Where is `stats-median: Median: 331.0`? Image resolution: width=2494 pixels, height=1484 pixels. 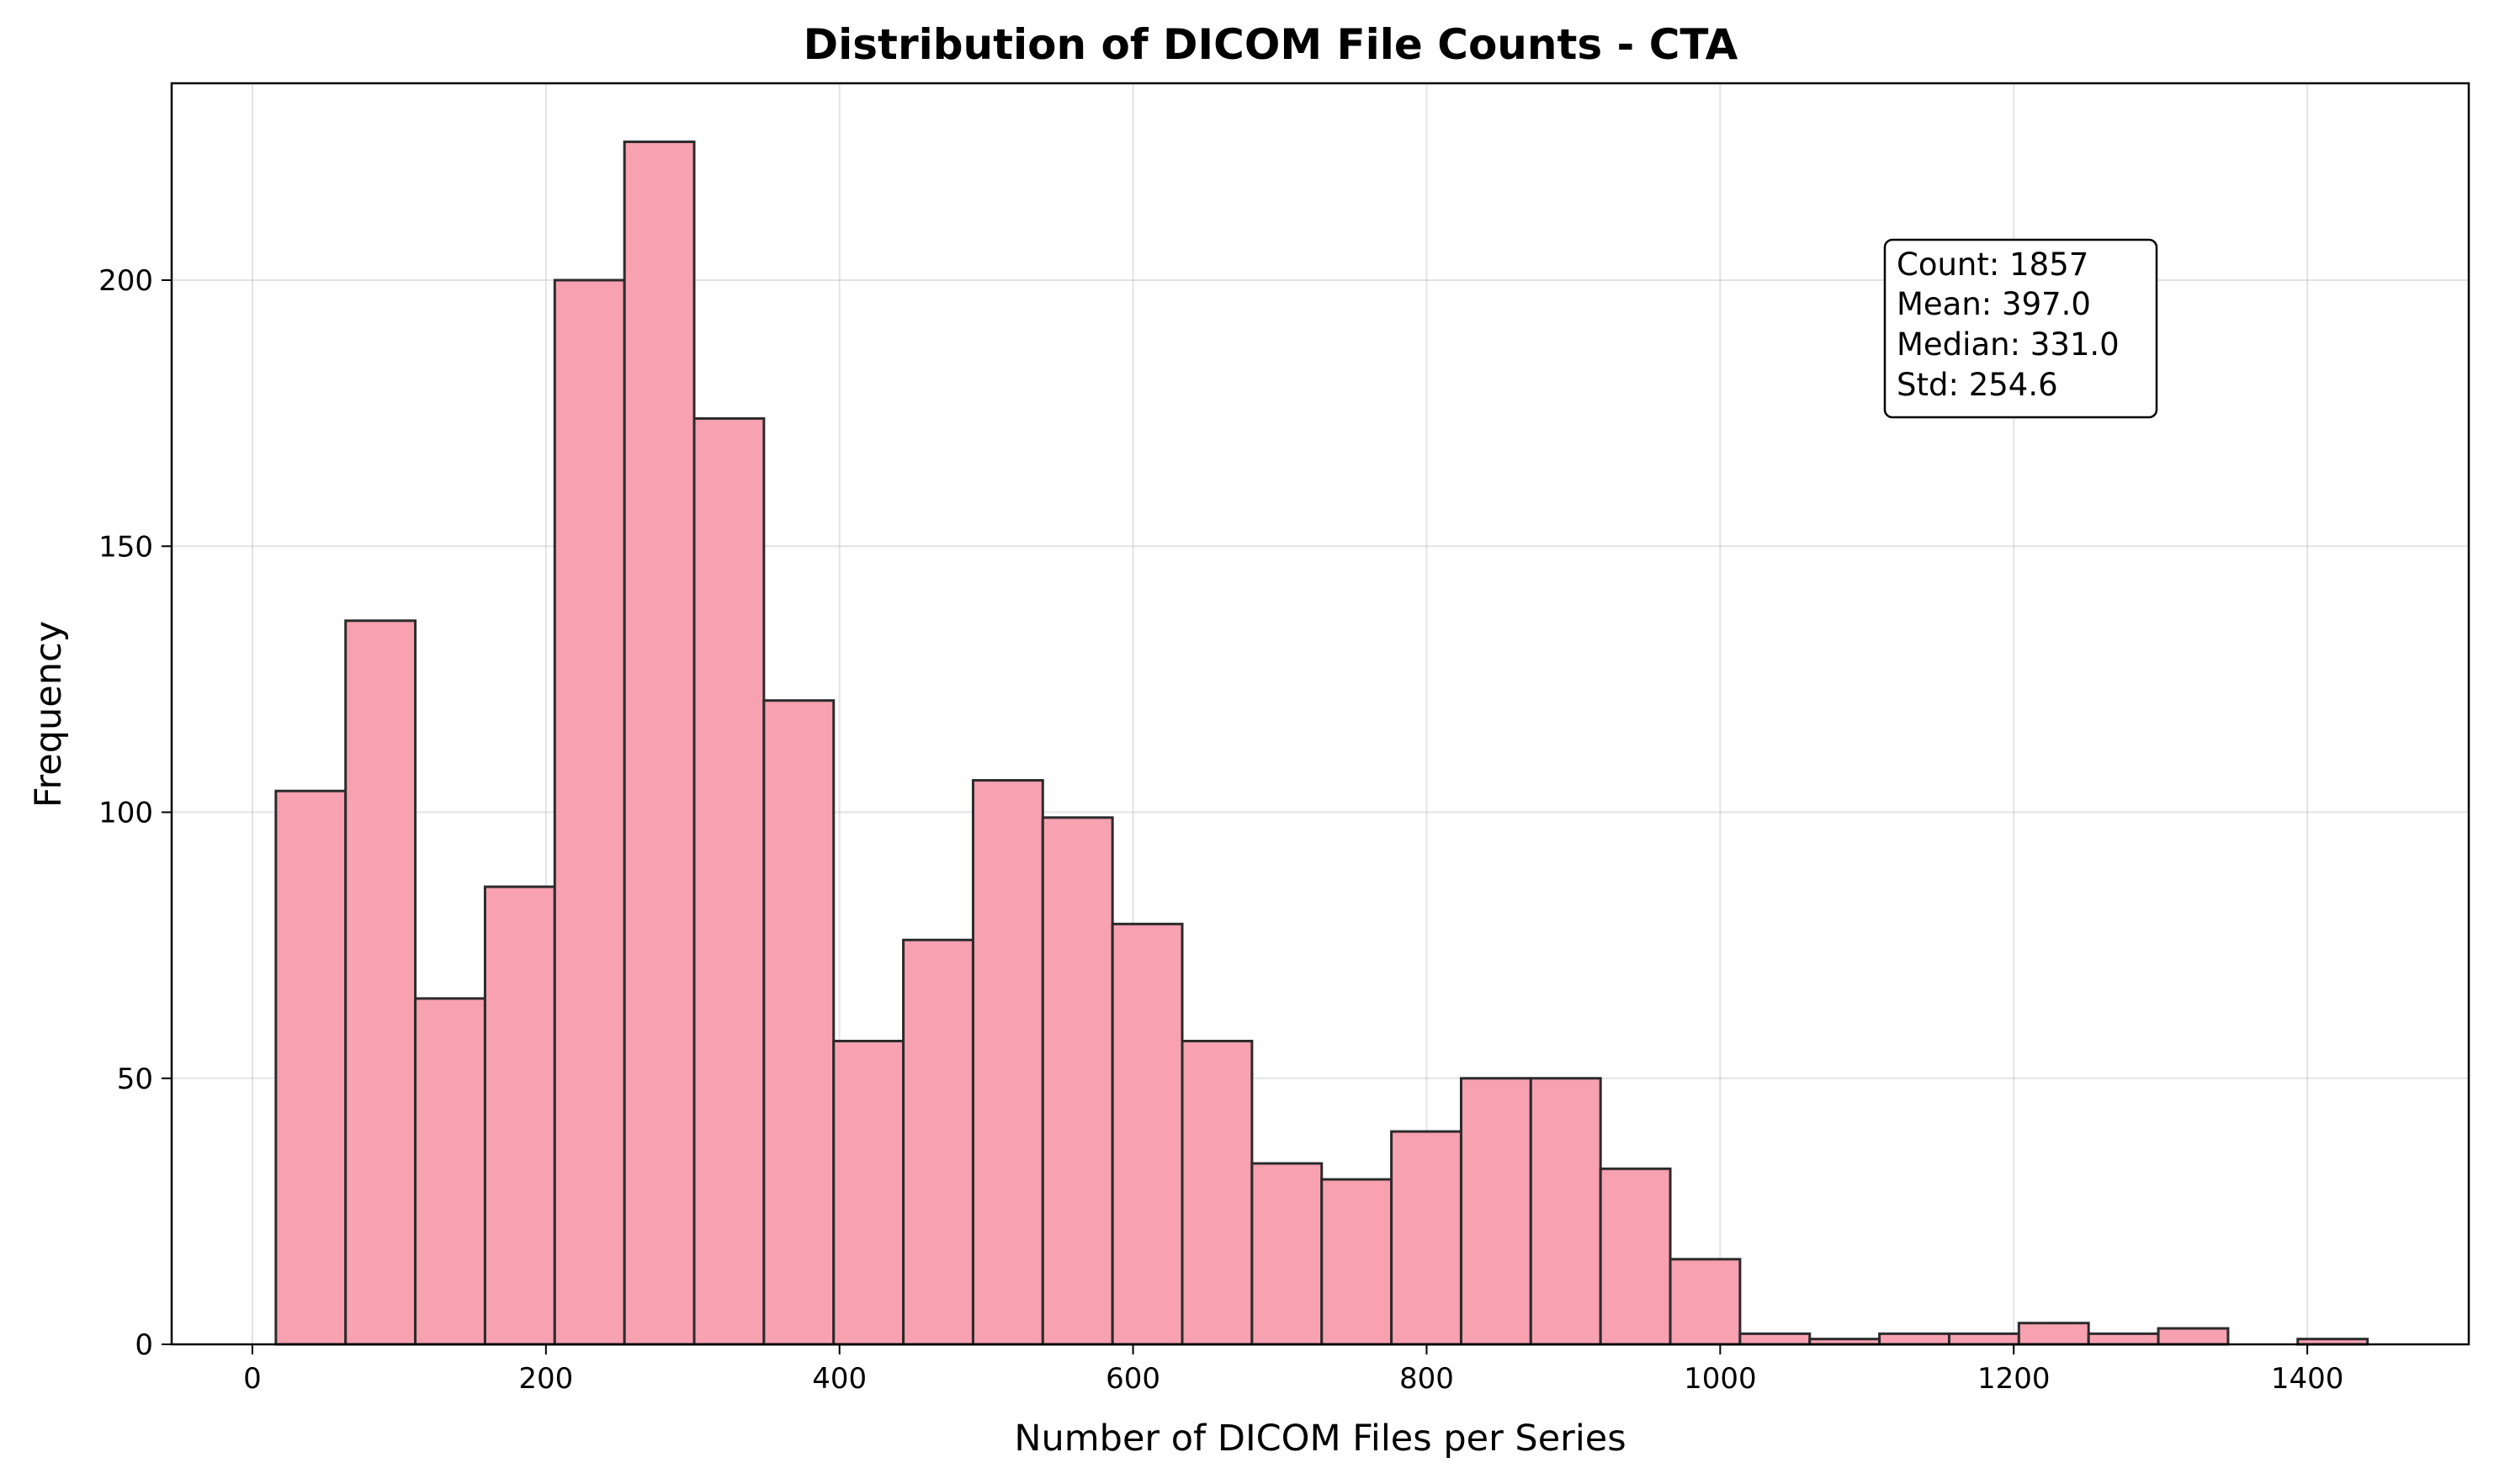 stats-median: Median: 331.0 is located at coordinates (2009, 344).